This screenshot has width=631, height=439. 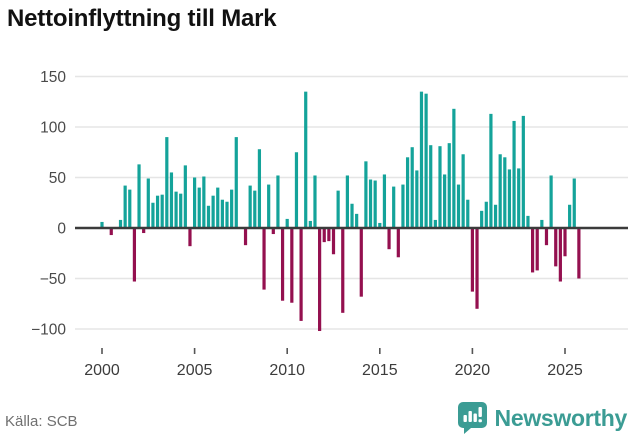 What do you see at coordinates (468, 213) in the screenshot?
I see `bar-2019Q4` at bounding box center [468, 213].